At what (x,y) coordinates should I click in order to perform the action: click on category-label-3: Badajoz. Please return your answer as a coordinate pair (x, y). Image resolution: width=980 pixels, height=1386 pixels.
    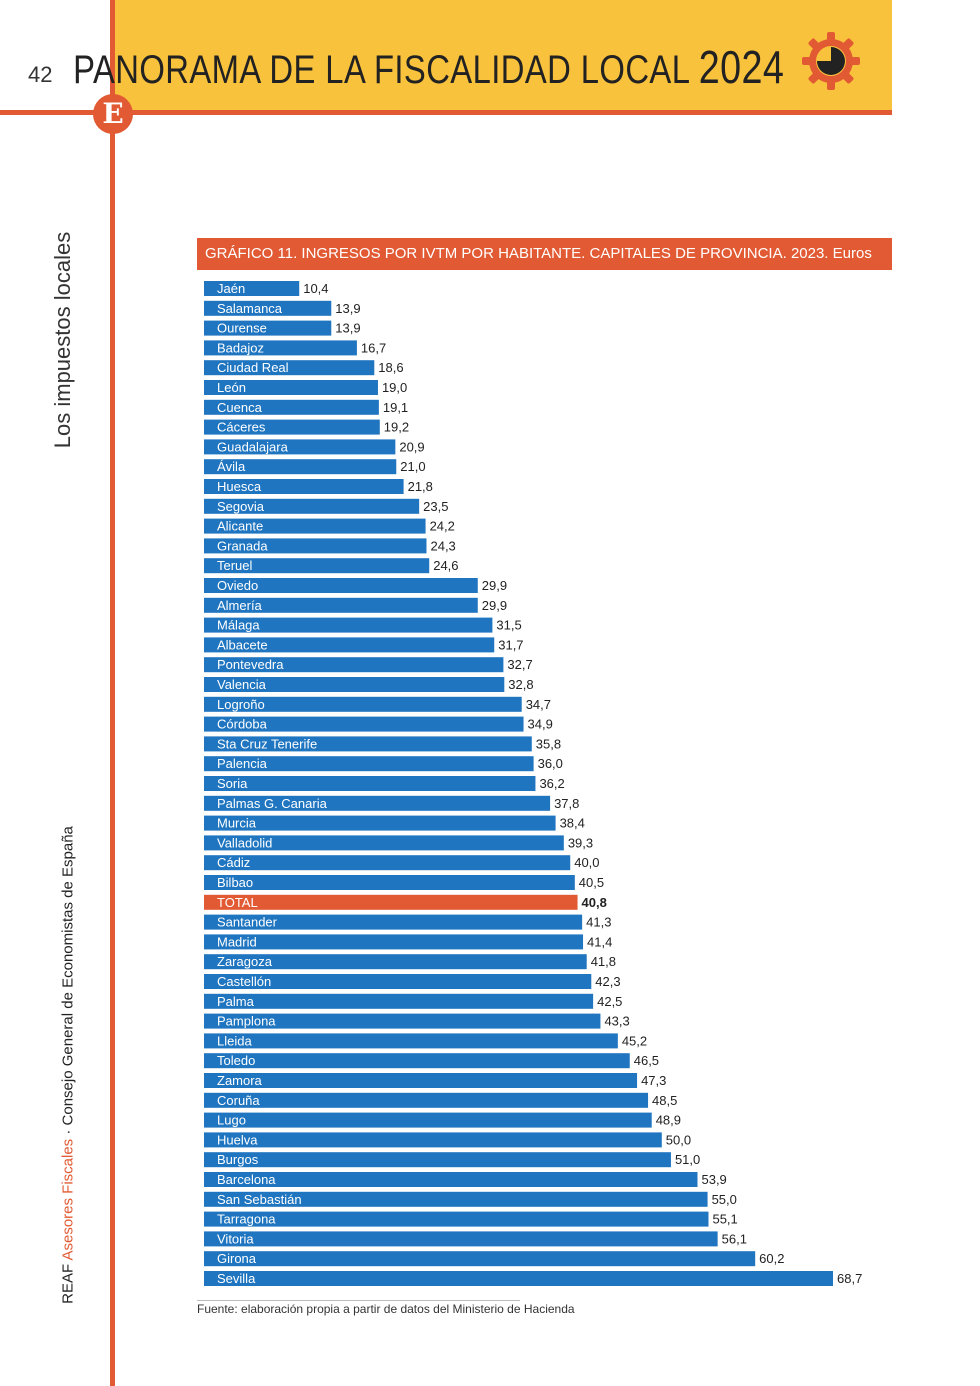
    Looking at the image, I should click on (240, 347).